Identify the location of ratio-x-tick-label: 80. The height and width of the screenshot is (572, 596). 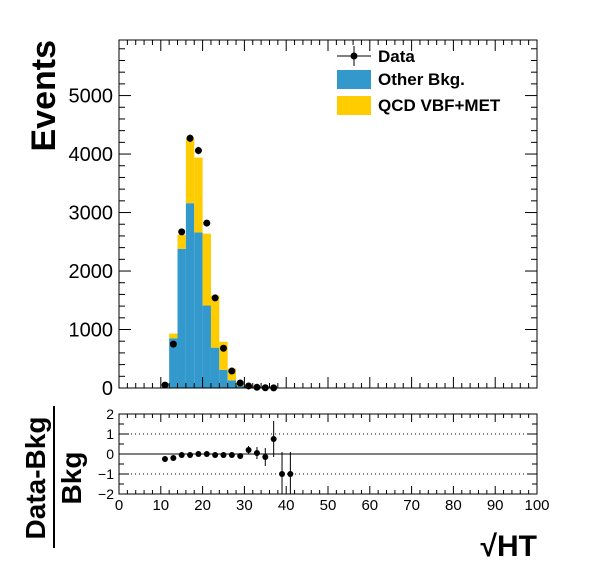
(453, 505).